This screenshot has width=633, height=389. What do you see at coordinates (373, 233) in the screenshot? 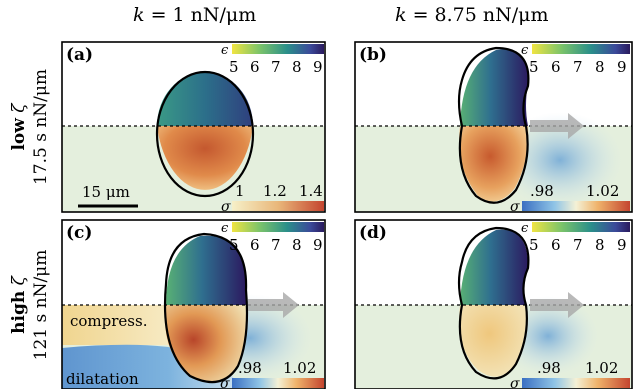
I see `panel-tag-d: (d)` at bounding box center [373, 233].